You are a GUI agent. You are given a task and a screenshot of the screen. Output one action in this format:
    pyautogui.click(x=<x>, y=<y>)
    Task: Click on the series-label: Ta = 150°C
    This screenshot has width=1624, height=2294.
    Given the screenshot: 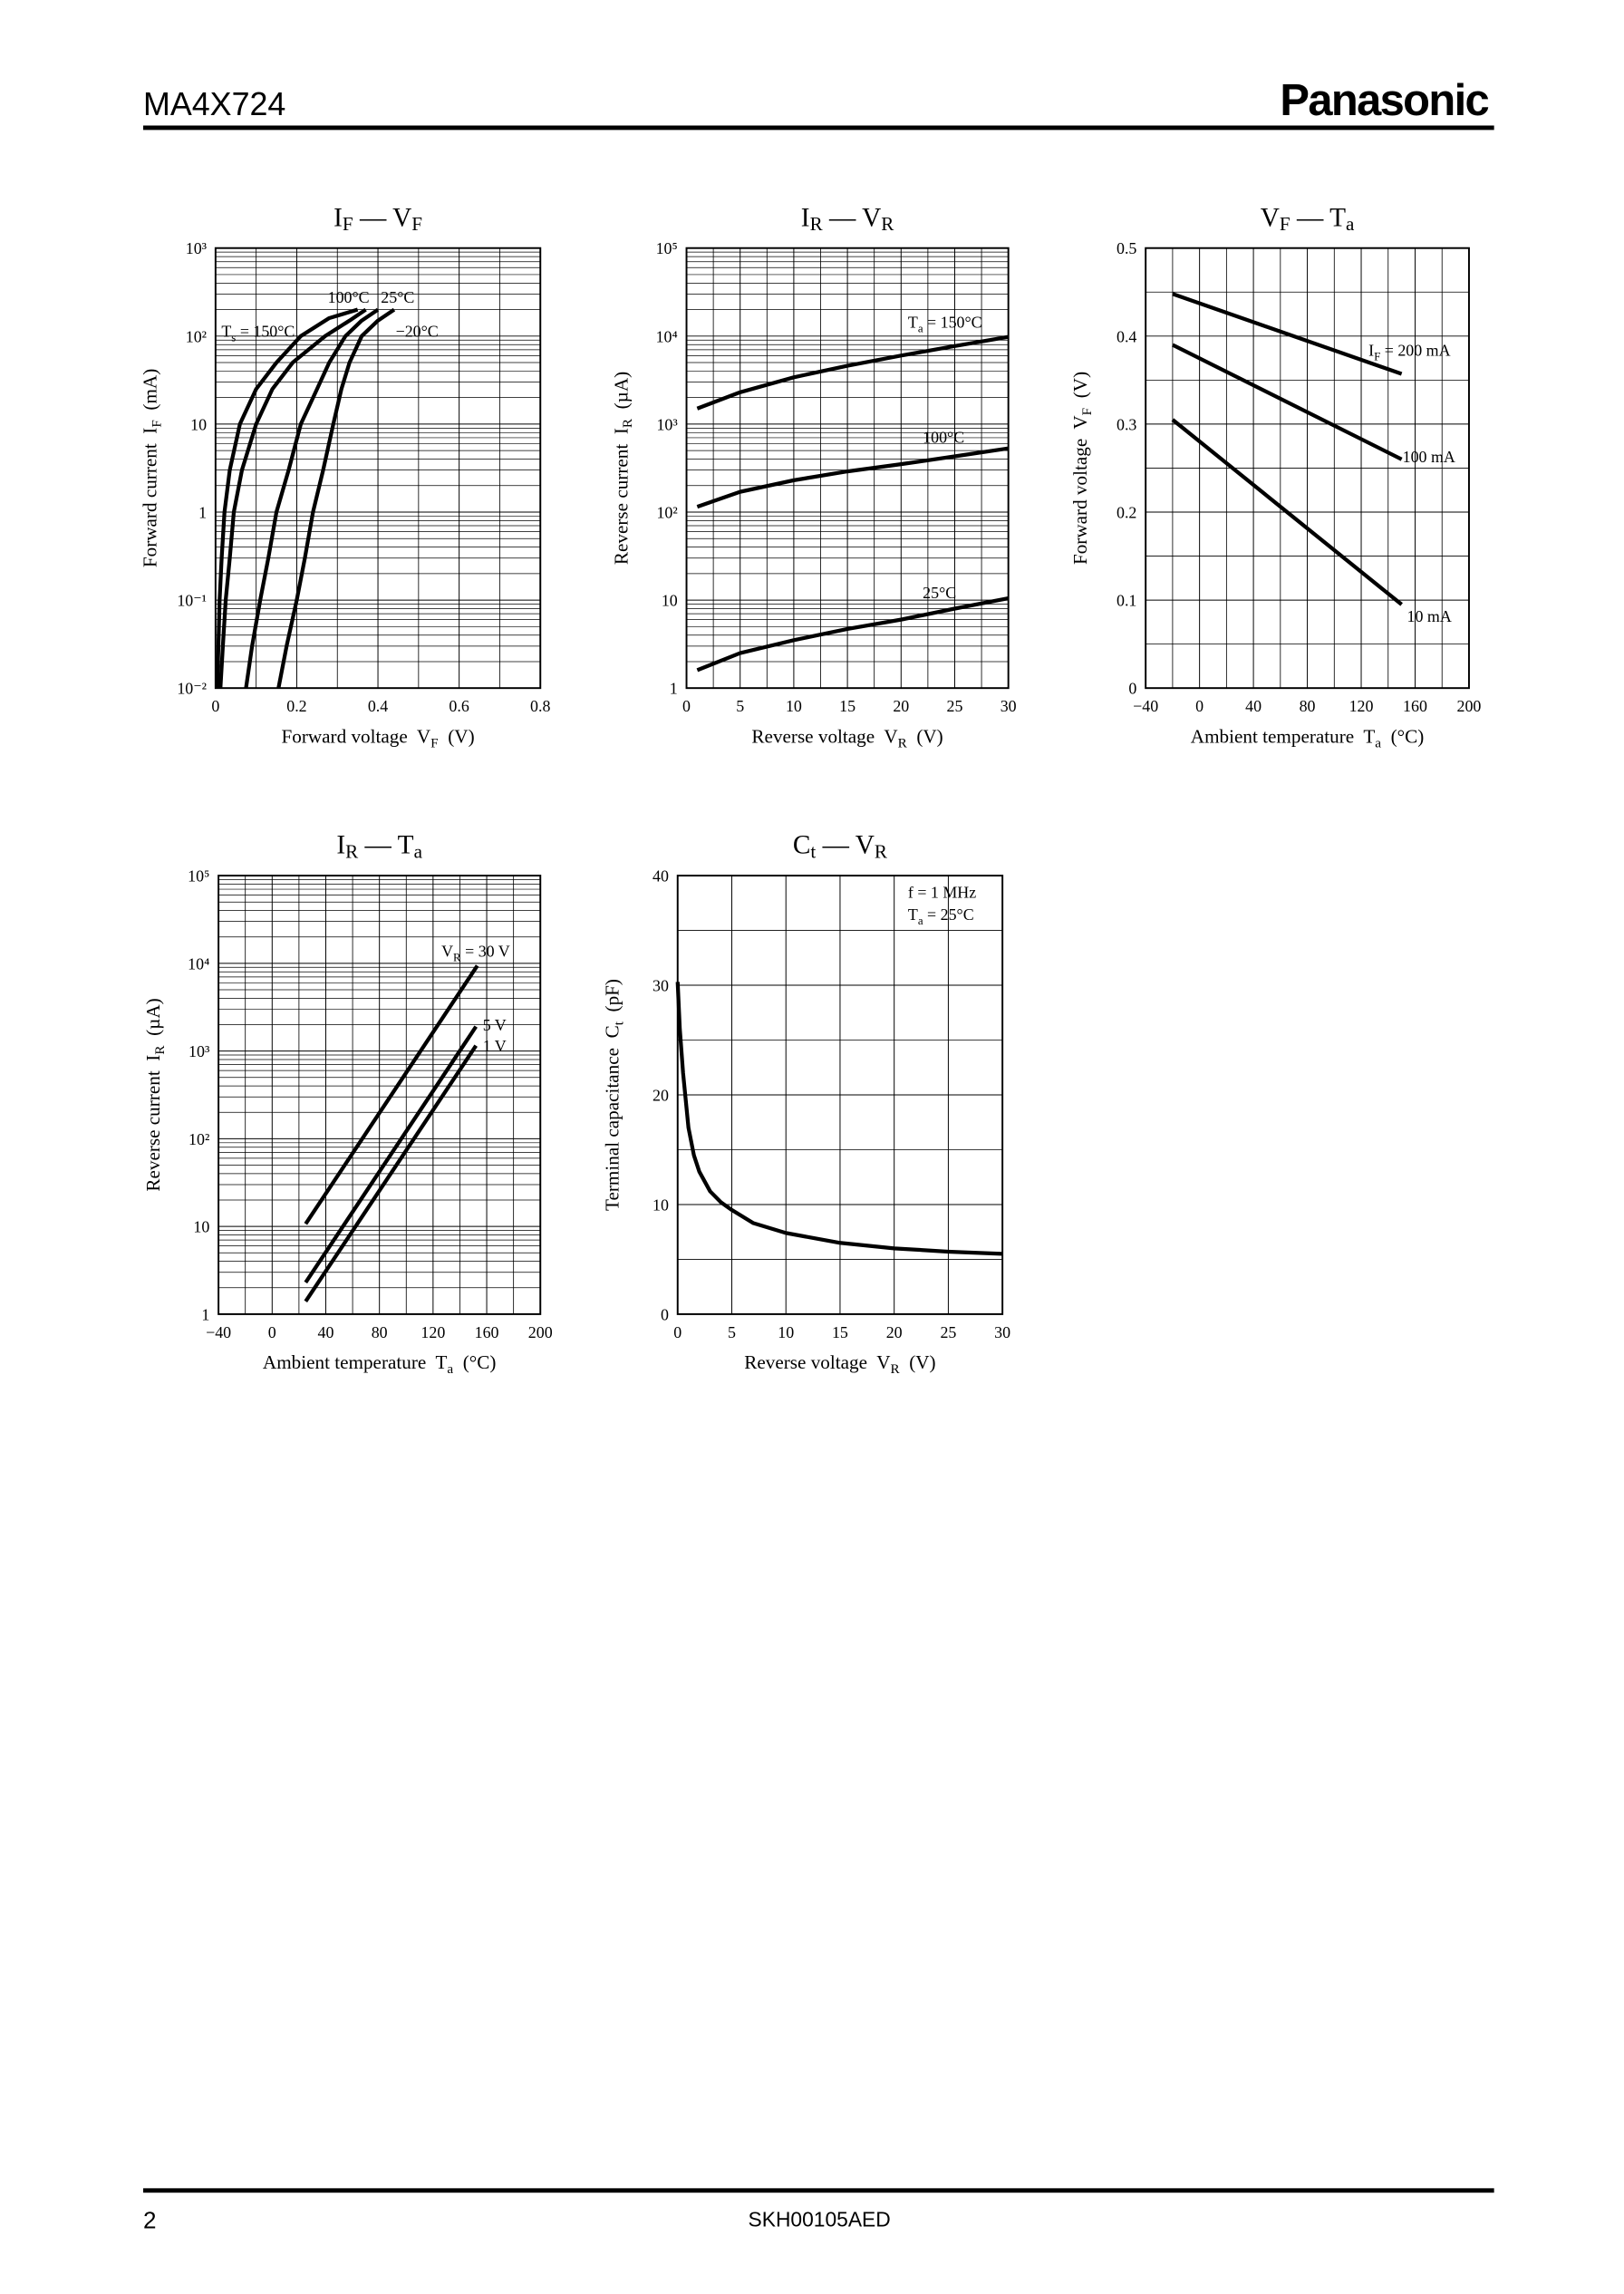 What is the action you would take?
    pyautogui.click(x=945, y=324)
    